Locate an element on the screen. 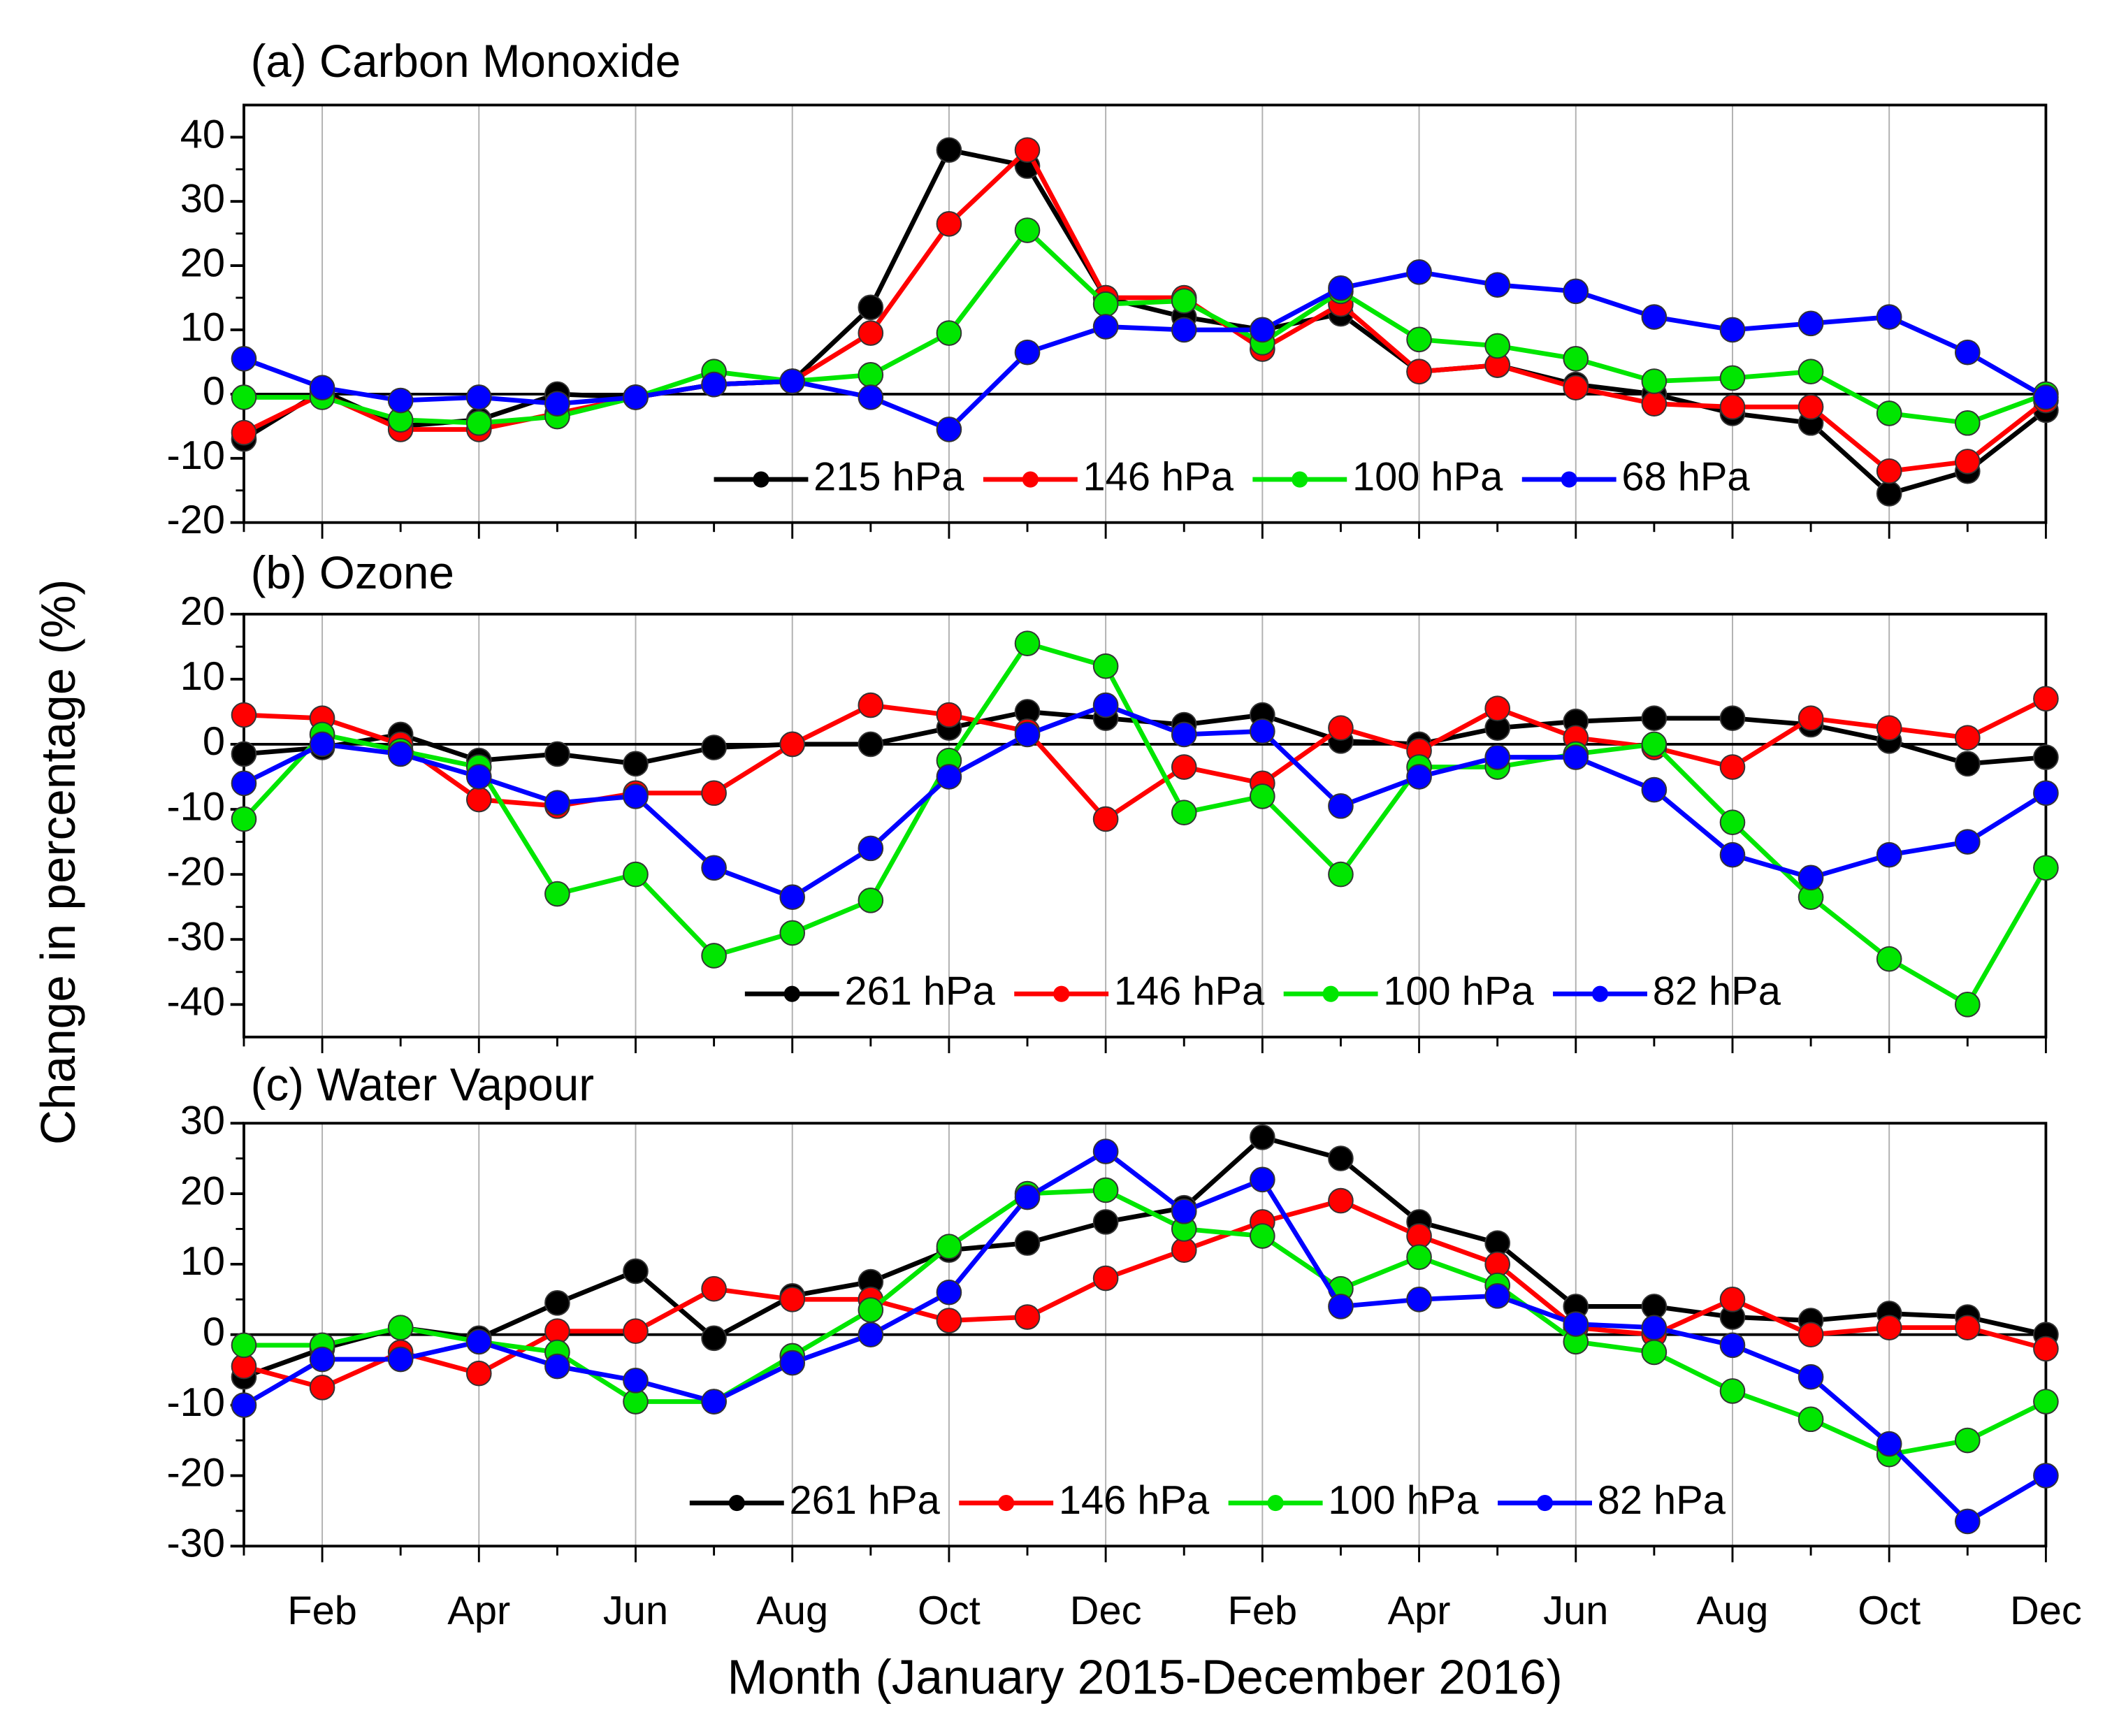  legend-label: 100 hPa is located at coordinates (1459, 991).